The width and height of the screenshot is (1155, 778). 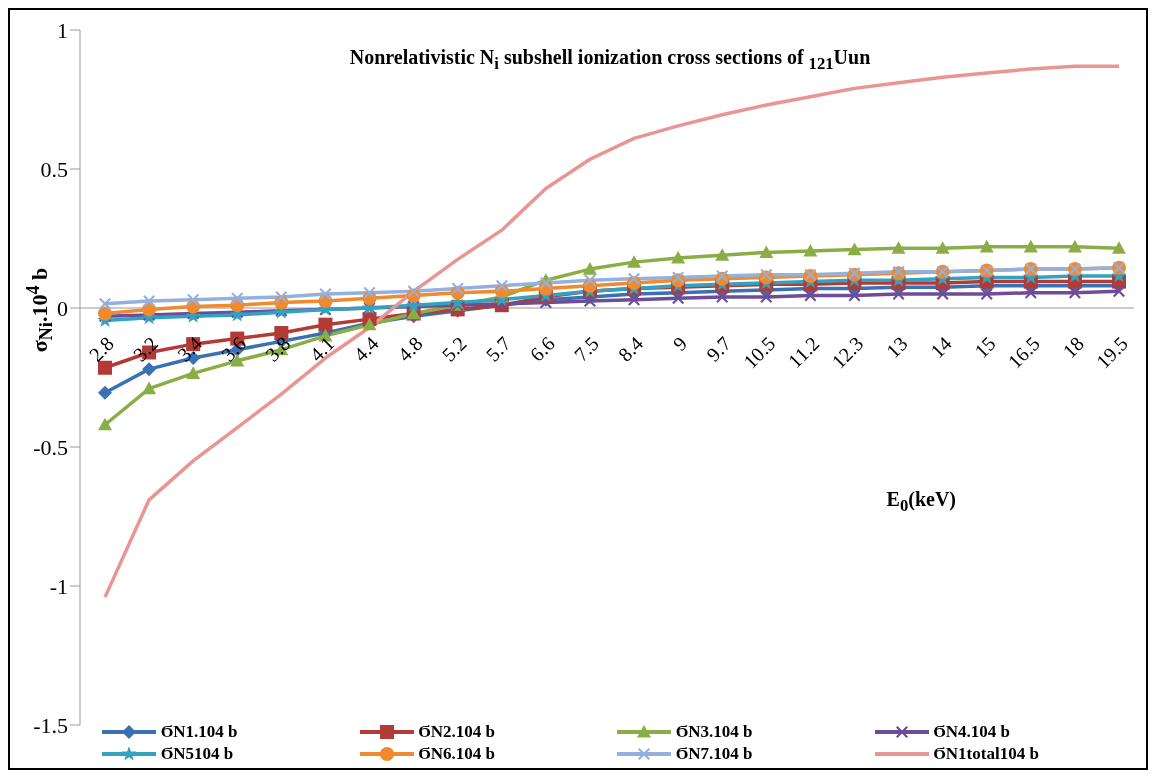 What do you see at coordinates (54, 169) in the screenshot?
I see `y-tick-label: 0.5` at bounding box center [54, 169].